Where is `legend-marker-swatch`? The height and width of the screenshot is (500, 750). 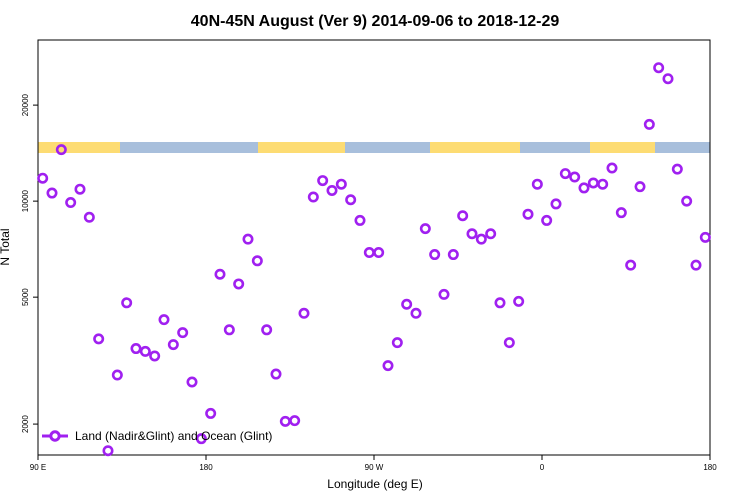 legend-marker-swatch is located at coordinates (55, 436).